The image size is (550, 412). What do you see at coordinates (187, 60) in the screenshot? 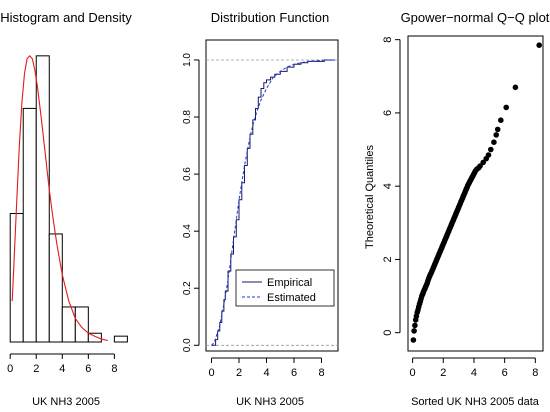
I see `y-tick-label: 1.0` at bounding box center [187, 60].